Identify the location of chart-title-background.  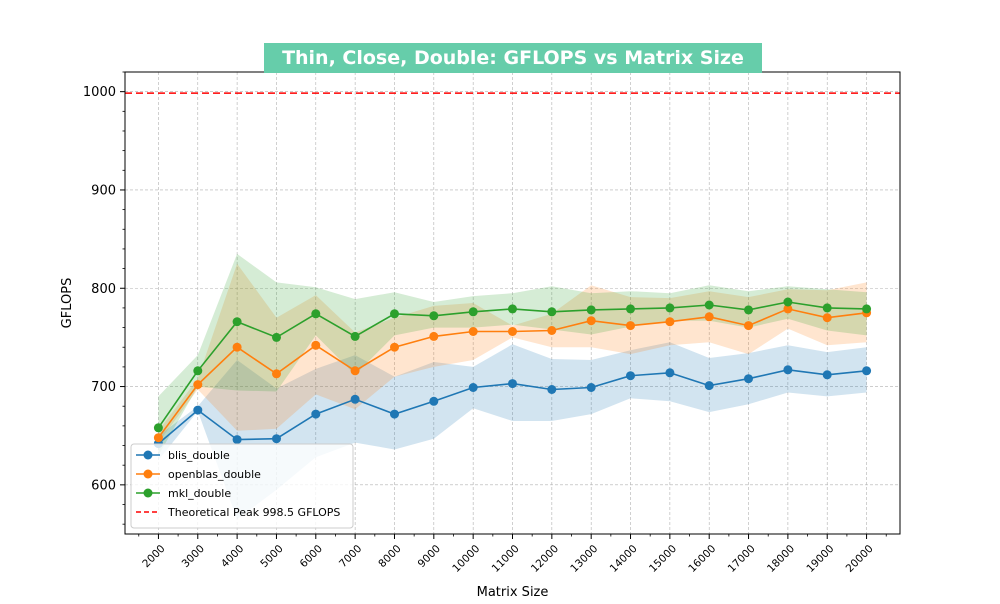
(513, 58).